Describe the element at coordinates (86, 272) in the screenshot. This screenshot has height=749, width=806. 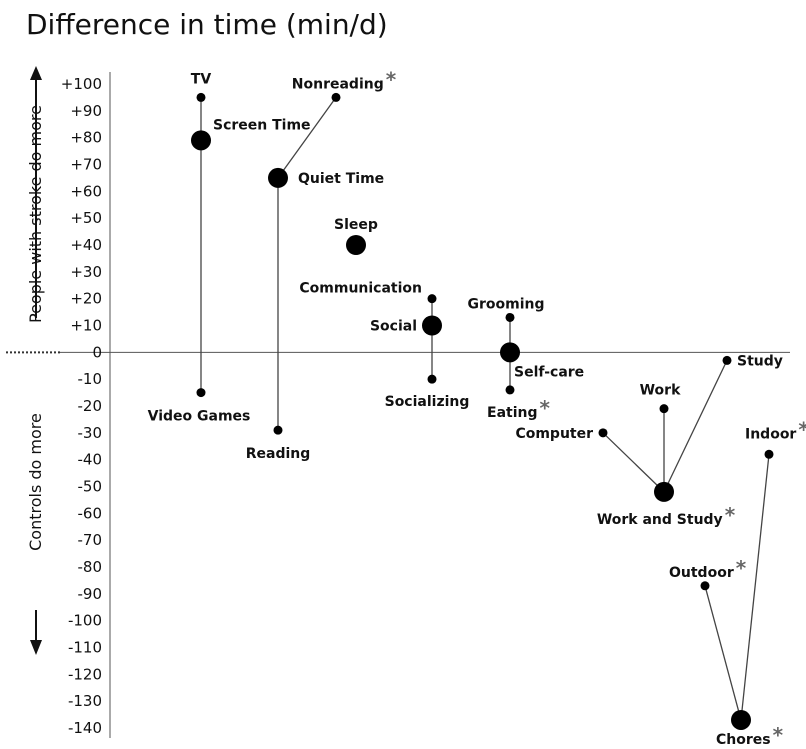
I see `y-tick-label: +30` at that location.